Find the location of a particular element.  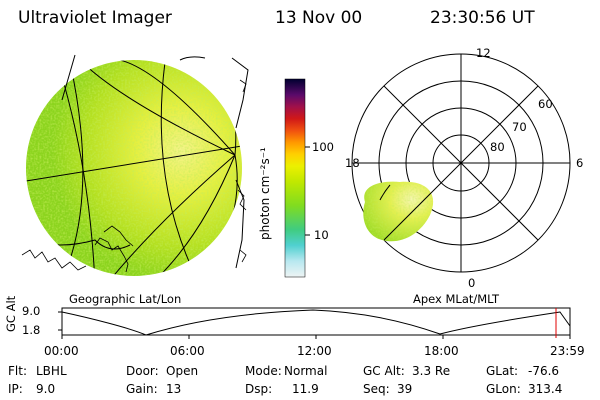

mode-value: Normal is located at coordinates (306, 371).